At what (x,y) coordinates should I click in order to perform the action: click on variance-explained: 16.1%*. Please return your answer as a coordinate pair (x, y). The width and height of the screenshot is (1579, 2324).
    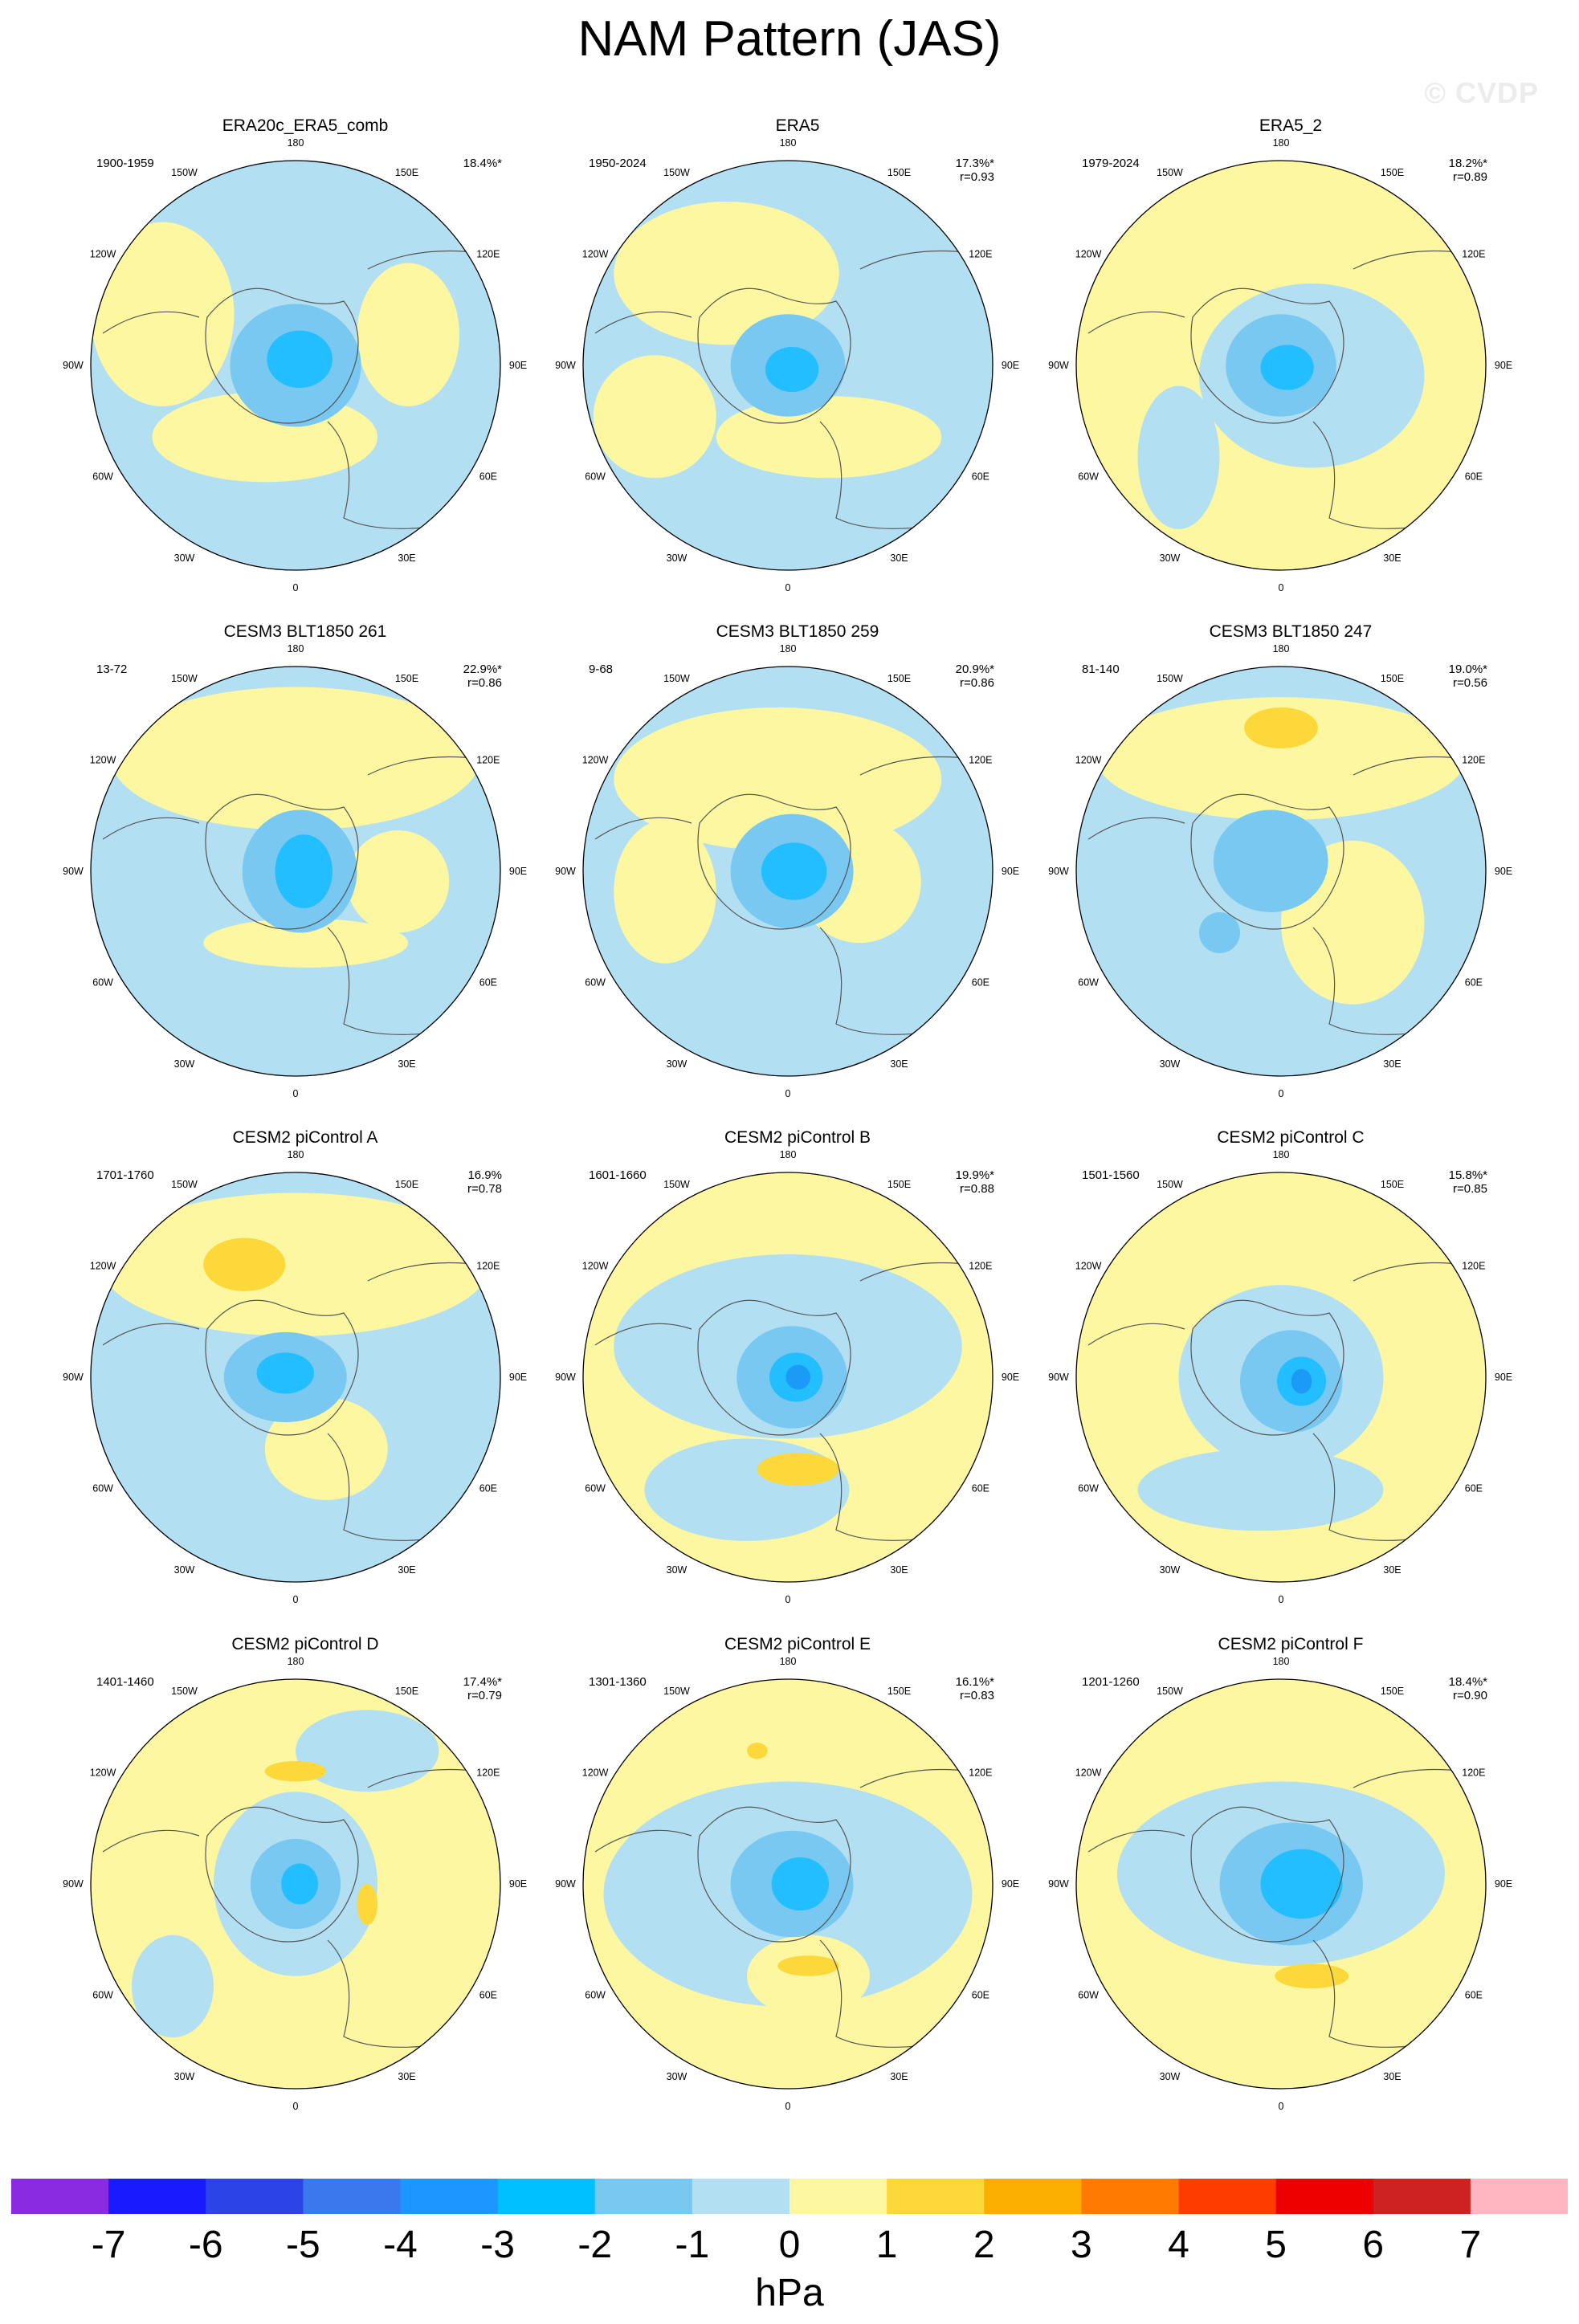
    Looking at the image, I should click on (974, 1682).